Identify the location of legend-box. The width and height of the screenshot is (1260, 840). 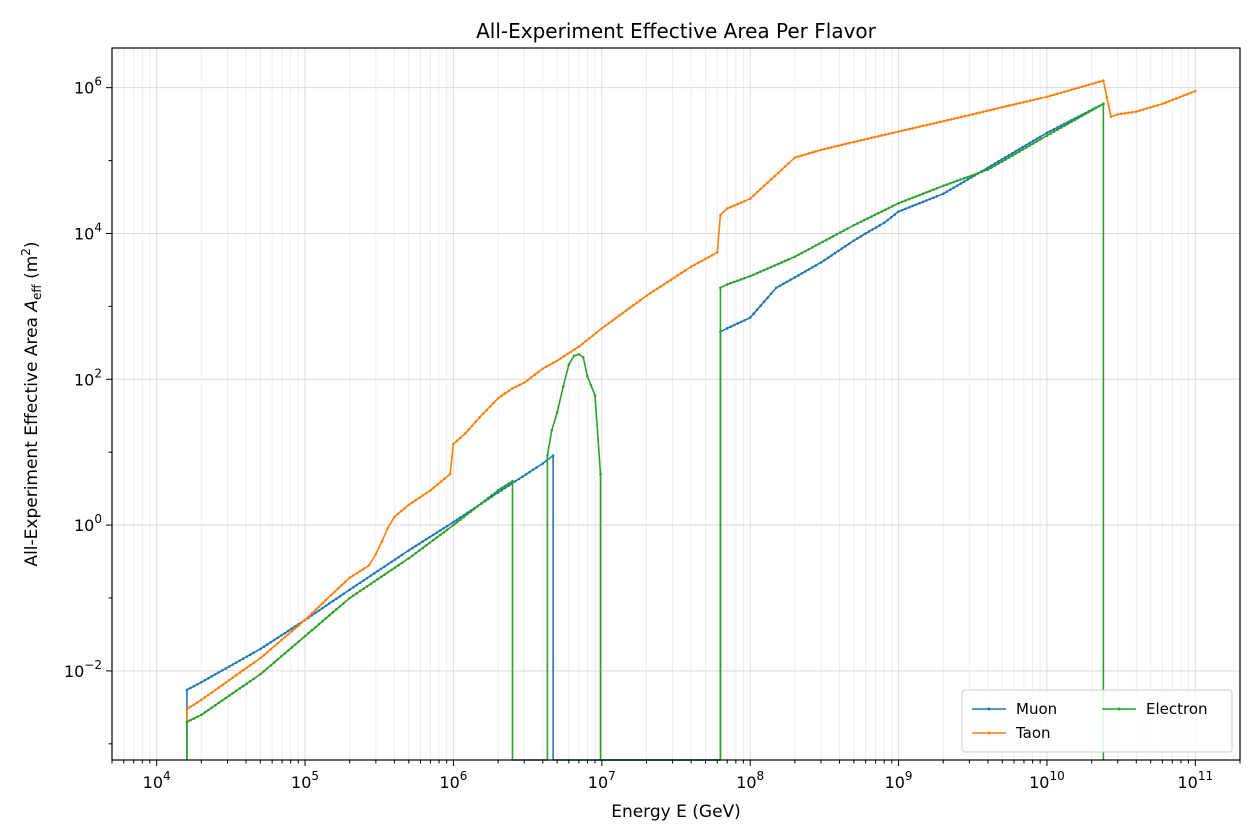
(1097, 721).